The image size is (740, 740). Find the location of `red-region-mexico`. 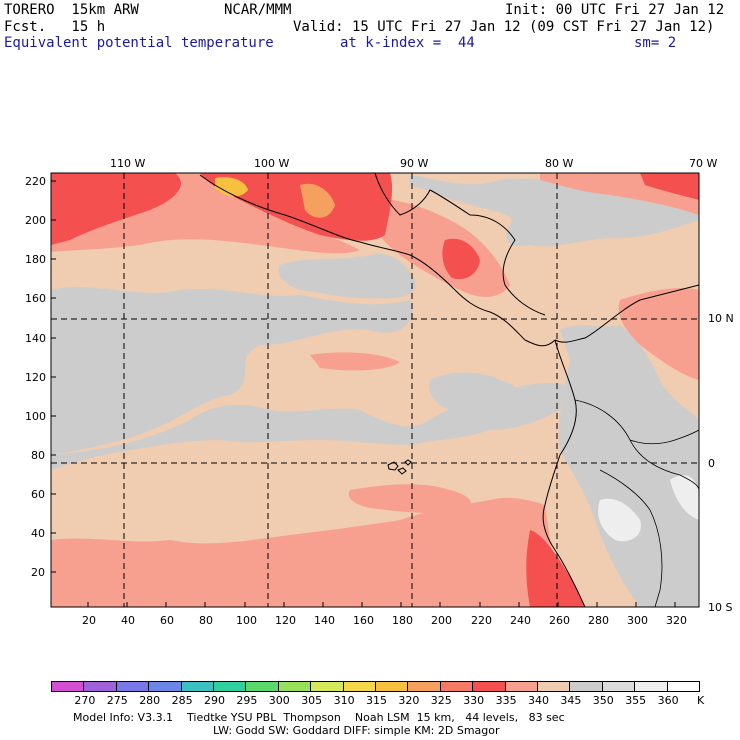

red-region-mexico is located at coordinates (296, 207).